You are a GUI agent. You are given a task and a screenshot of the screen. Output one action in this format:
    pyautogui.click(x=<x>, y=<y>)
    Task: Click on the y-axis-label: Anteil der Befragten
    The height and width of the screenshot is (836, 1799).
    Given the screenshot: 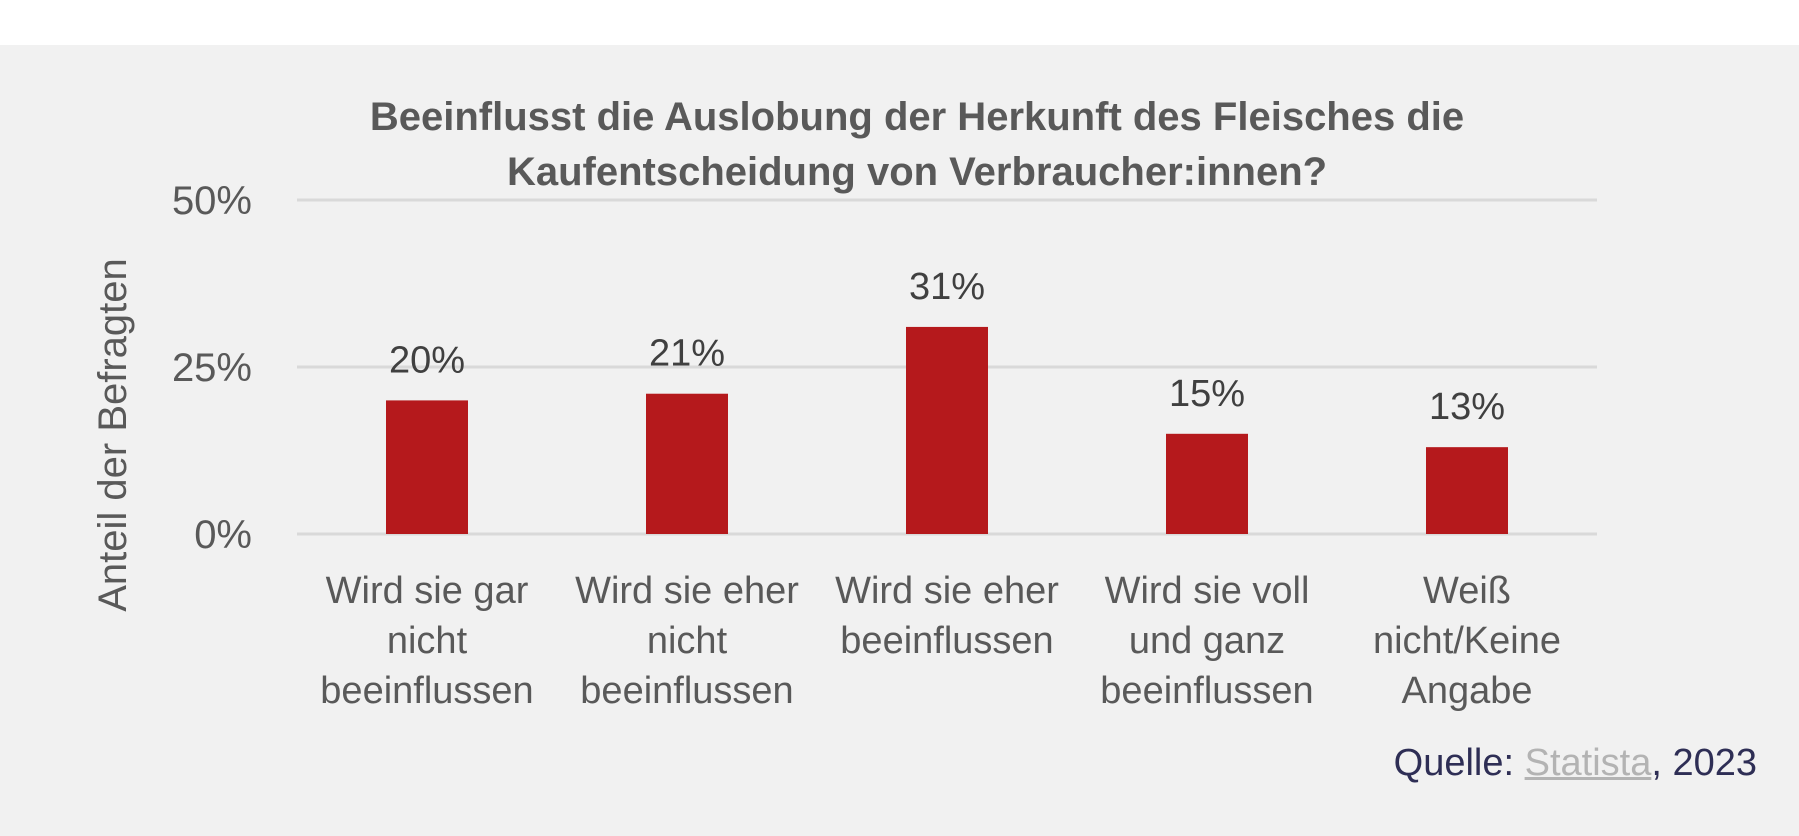 What is the action you would take?
    pyautogui.click(x=113, y=435)
    